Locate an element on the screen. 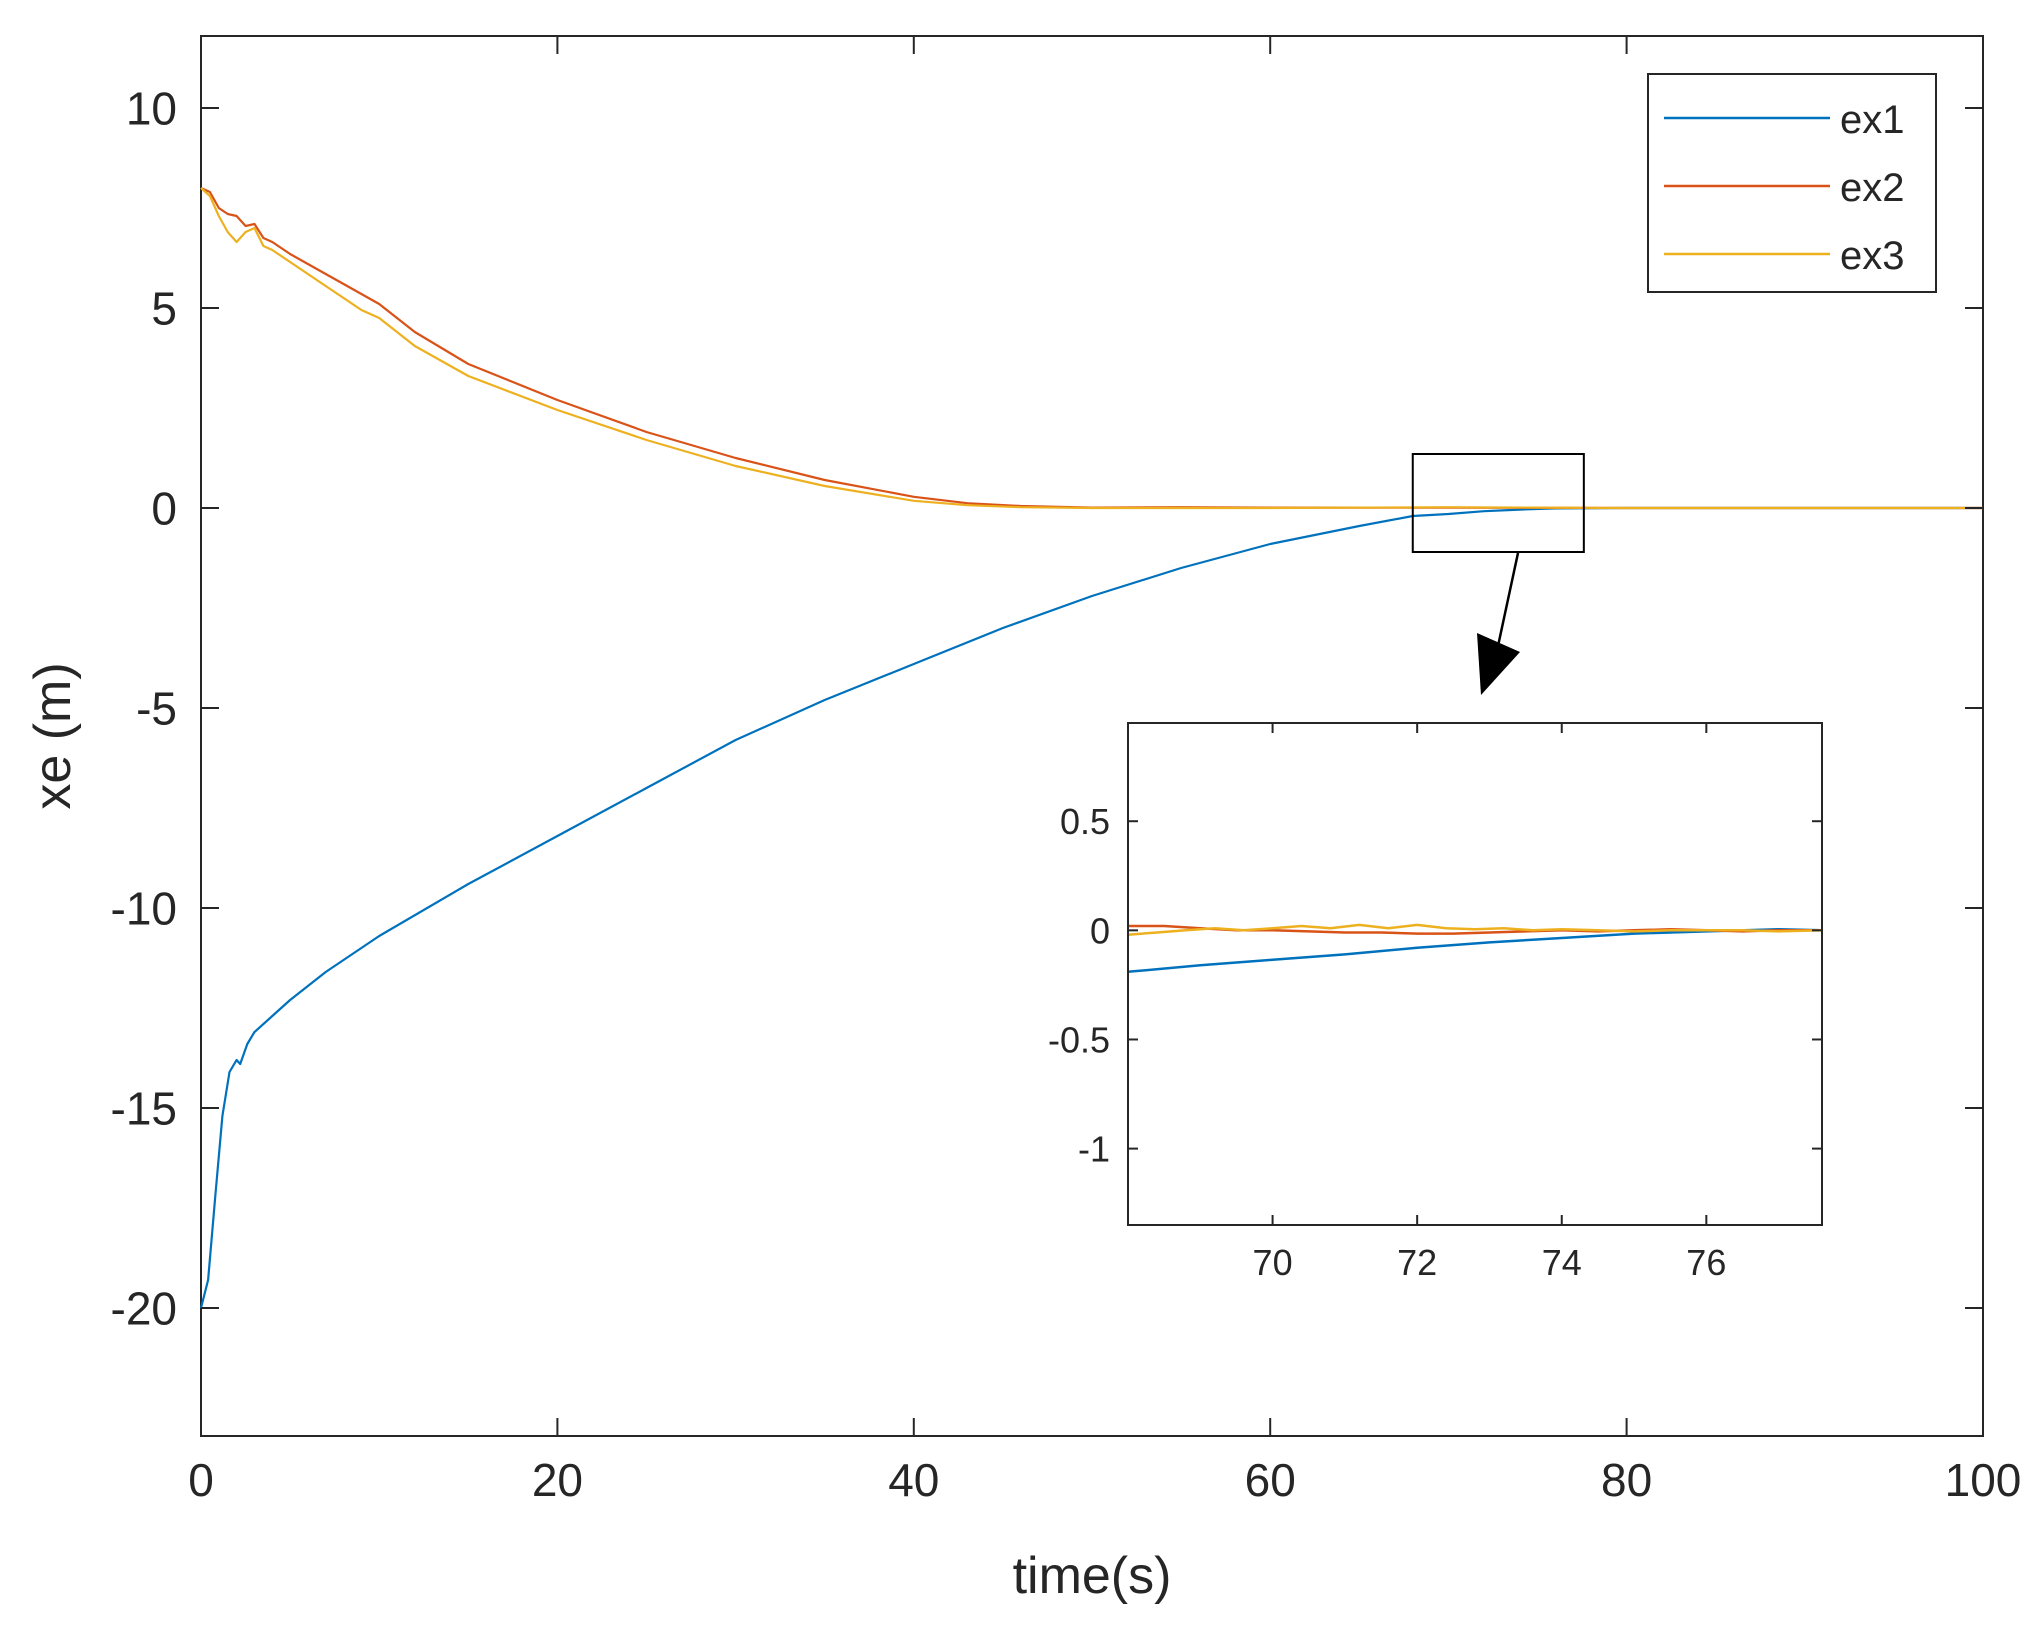 This screenshot has height=1629, width=2042. inset-background is located at coordinates (1475, 974).